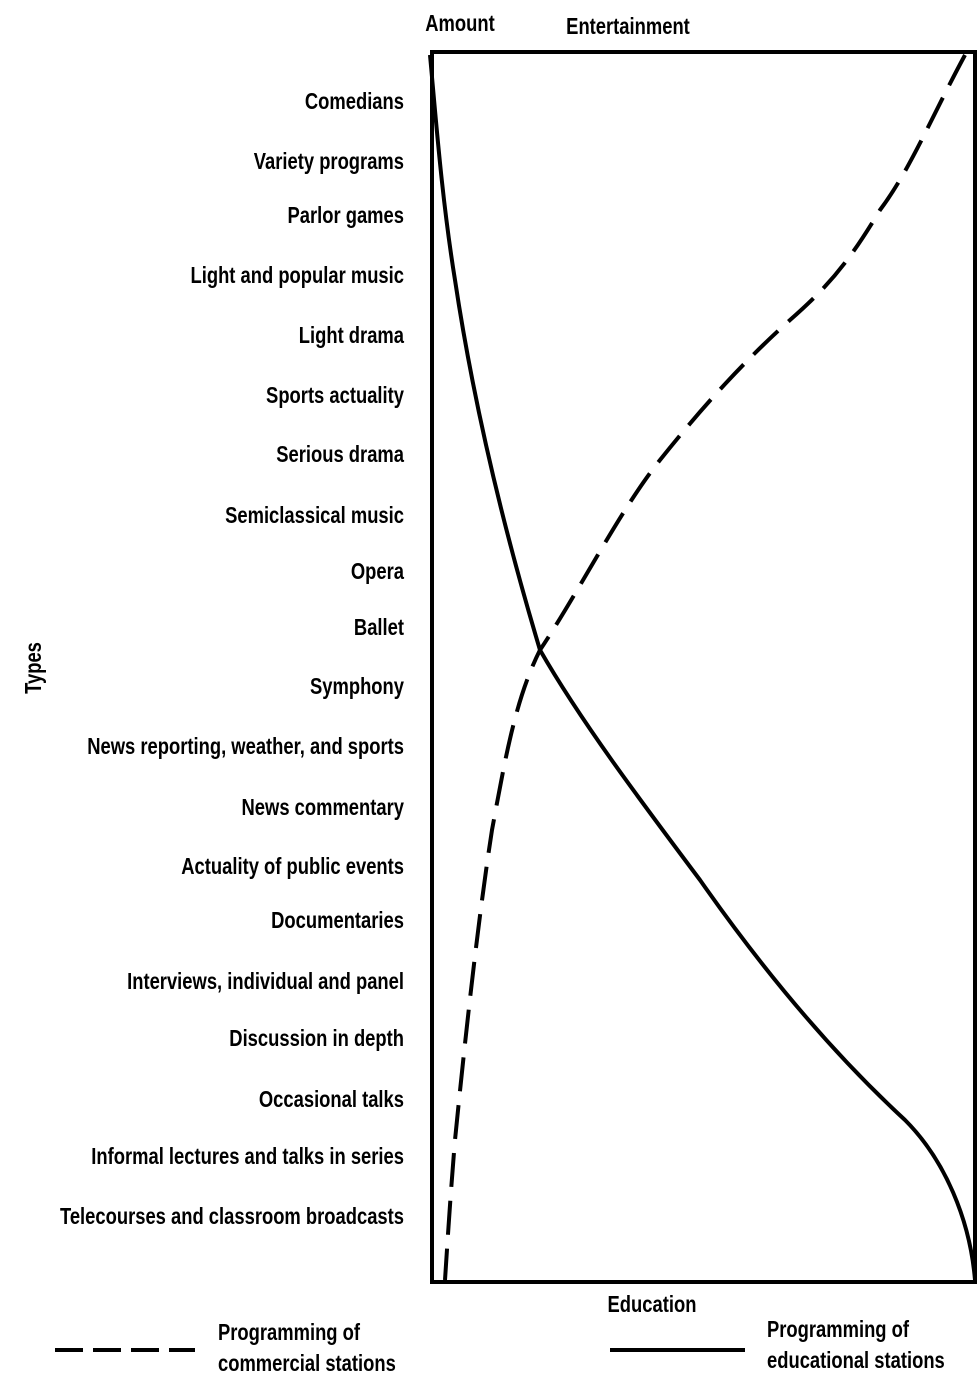  Describe the element at coordinates (652, 1304) in the screenshot. I see `education-label: Education` at that location.